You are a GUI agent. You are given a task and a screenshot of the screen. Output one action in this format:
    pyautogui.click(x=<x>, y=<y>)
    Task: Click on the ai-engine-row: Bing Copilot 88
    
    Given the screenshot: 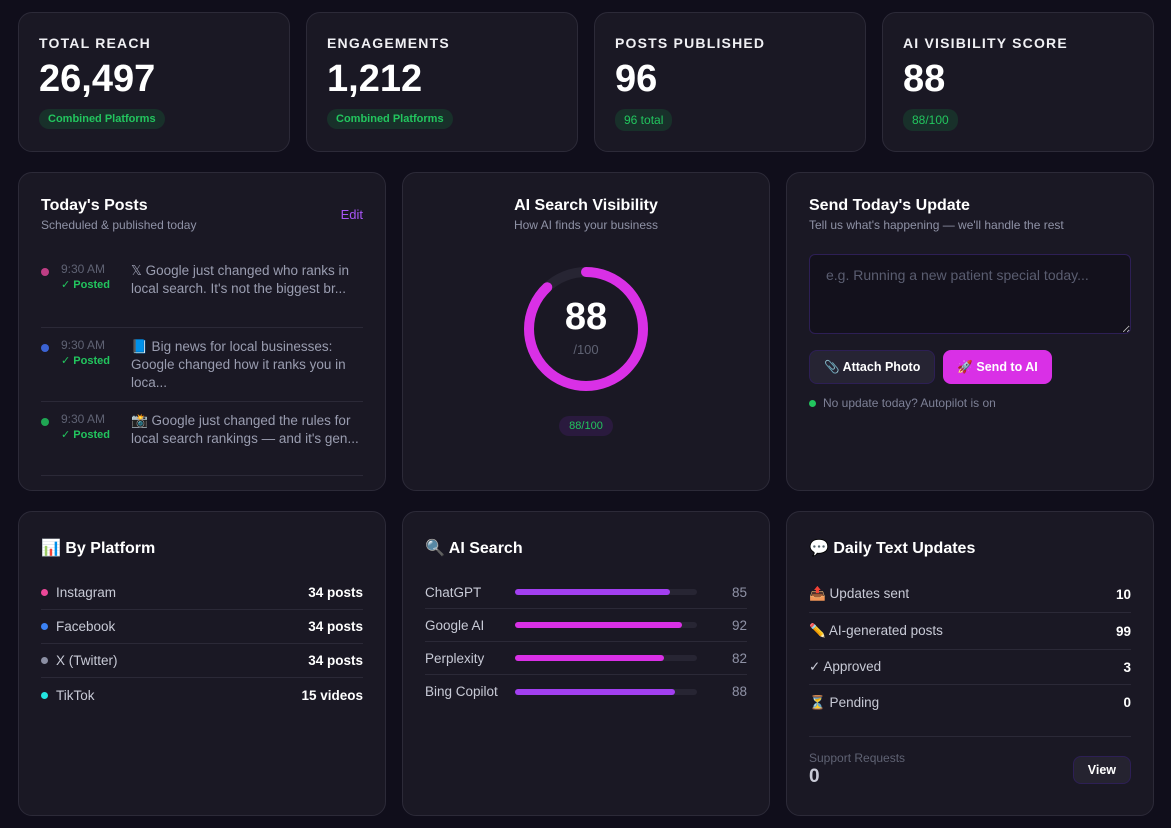 What is the action you would take?
    pyautogui.click(x=586, y=691)
    